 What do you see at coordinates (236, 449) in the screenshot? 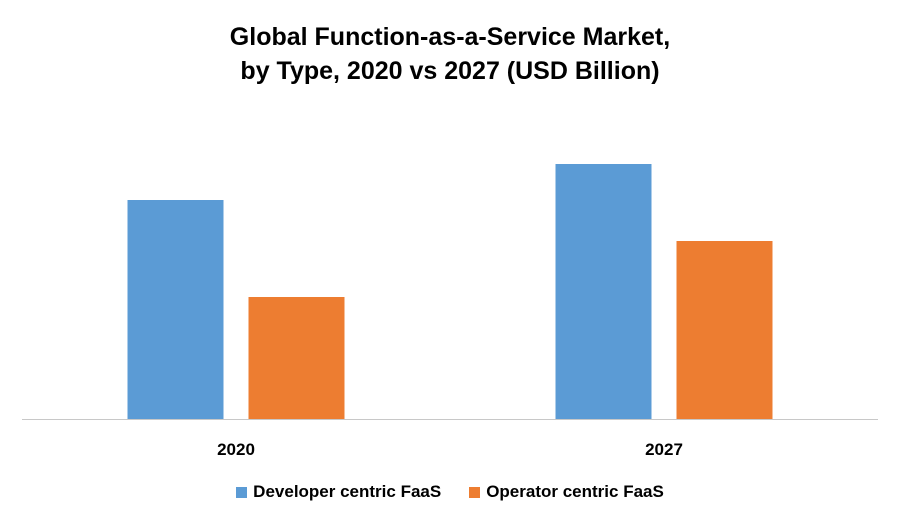
I see `x-tick-label: 2020` at bounding box center [236, 449].